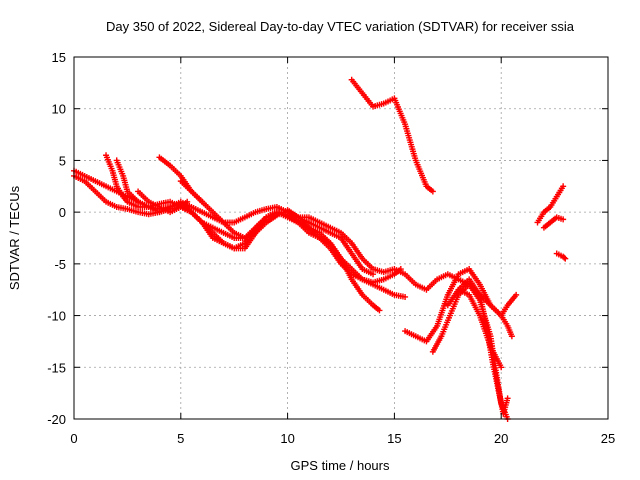 The height and width of the screenshot is (480, 640). I want to click on y-tick-label: 15, so click(59, 57).